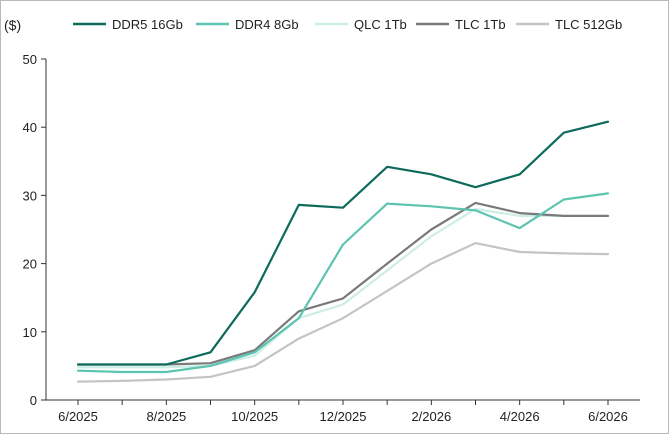 The image size is (669, 439). What do you see at coordinates (267, 24) in the screenshot?
I see `legend-label: DDR4 8Gb` at bounding box center [267, 24].